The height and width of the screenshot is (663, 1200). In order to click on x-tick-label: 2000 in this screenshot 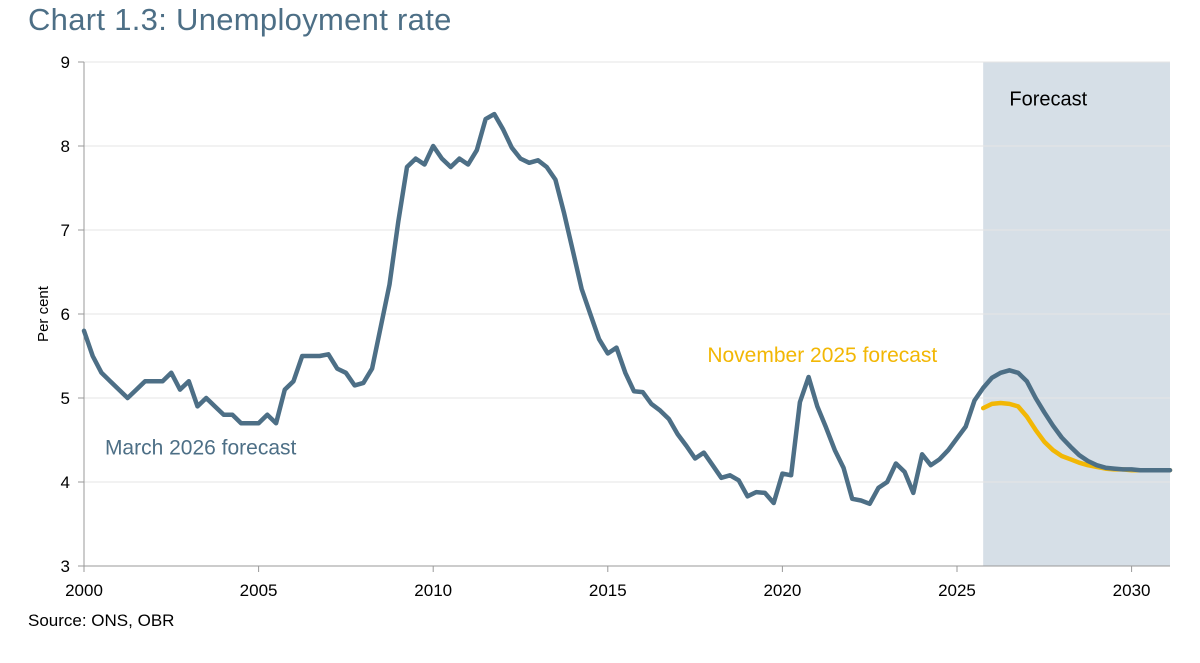, I will do `click(84, 590)`.